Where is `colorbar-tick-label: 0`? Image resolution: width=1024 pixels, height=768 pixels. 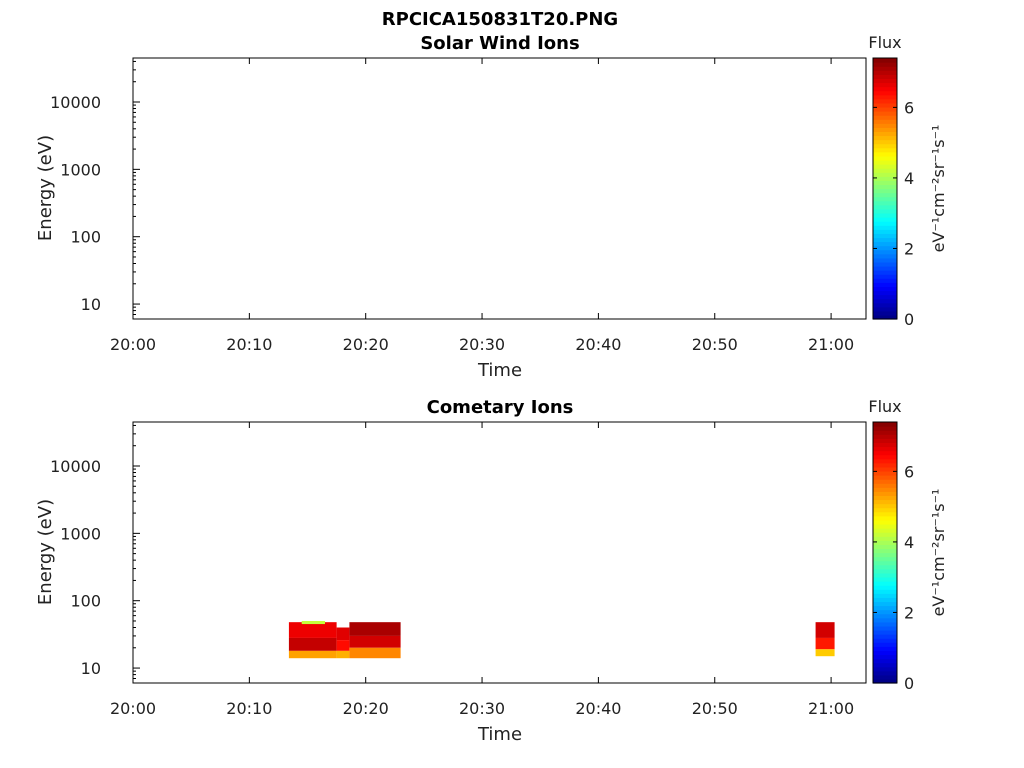 colorbar-tick-label: 0 is located at coordinates (909, 683).